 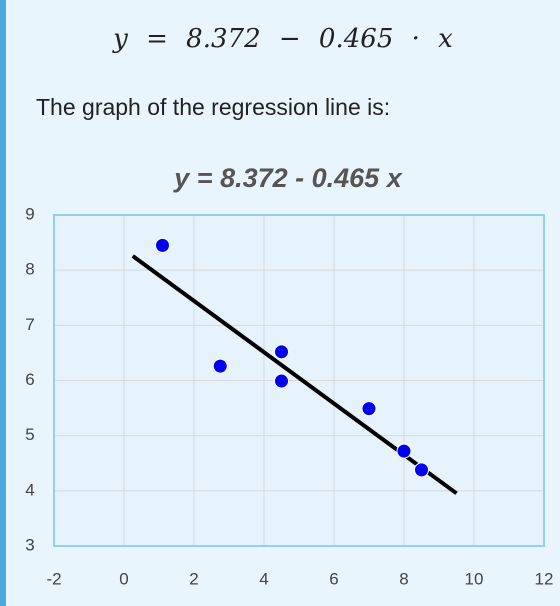 What do you see at coordinates (193, 578) in the screenshot?
I see `x-tick-label: 2` at bounding box center [193, 578].